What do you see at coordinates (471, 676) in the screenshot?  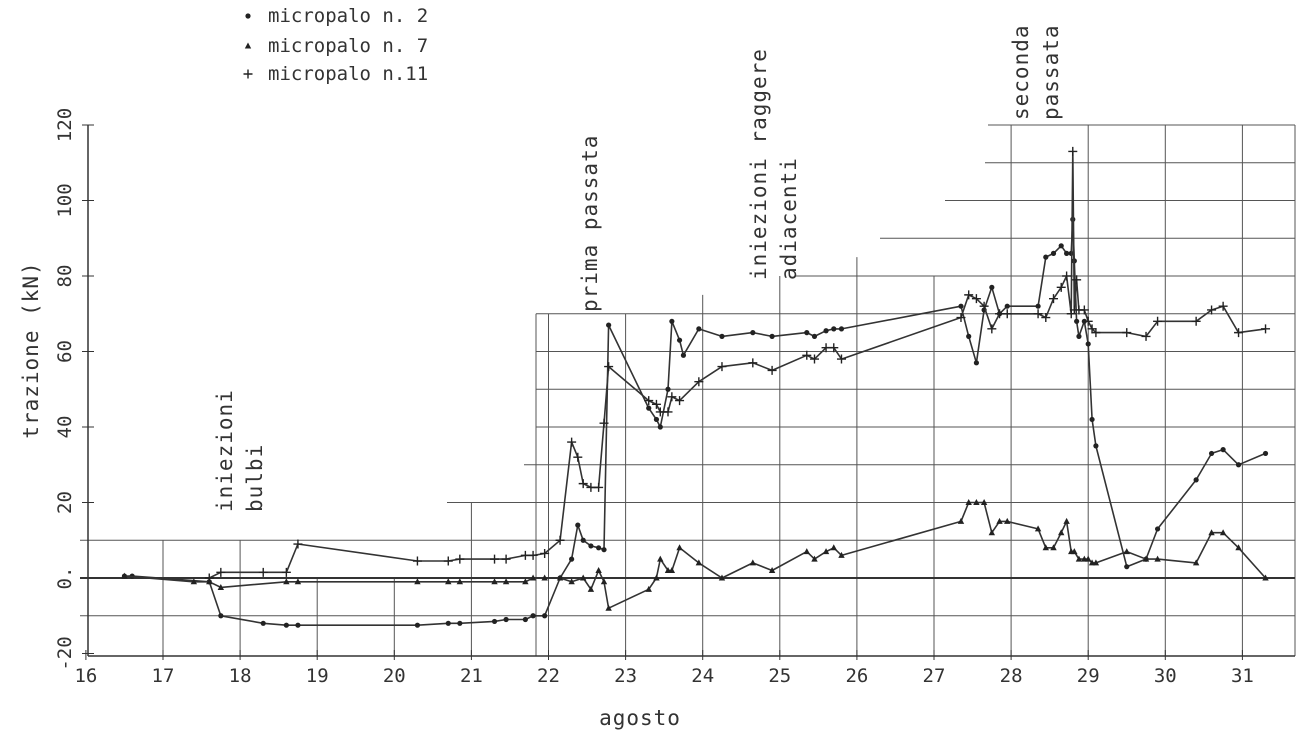 I see `x-tick-label: 21` at bounding box center [471, 676].